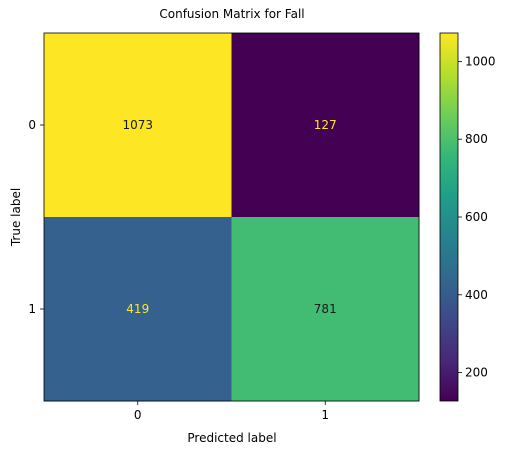 The width and height of the screenshot is (515, 455). Describe the element at coordinates (231, 438) in the screenshot. I see `x-axis-label: Predicted label` at that location.